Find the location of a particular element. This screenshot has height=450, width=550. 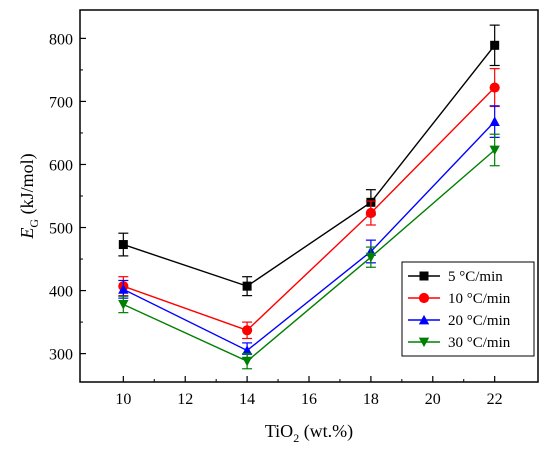

x-tick-label: 10 is located at coordinates (123, 399).